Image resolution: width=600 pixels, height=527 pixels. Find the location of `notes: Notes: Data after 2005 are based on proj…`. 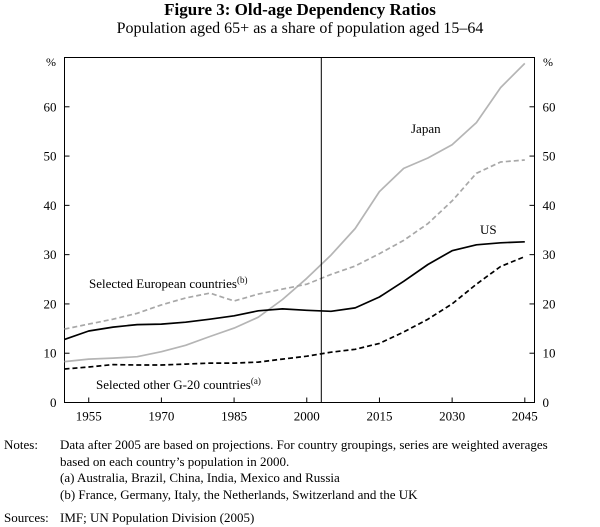

notes: Notes: Data after 2005 are based on proj… is located at coordinates (301, 470).